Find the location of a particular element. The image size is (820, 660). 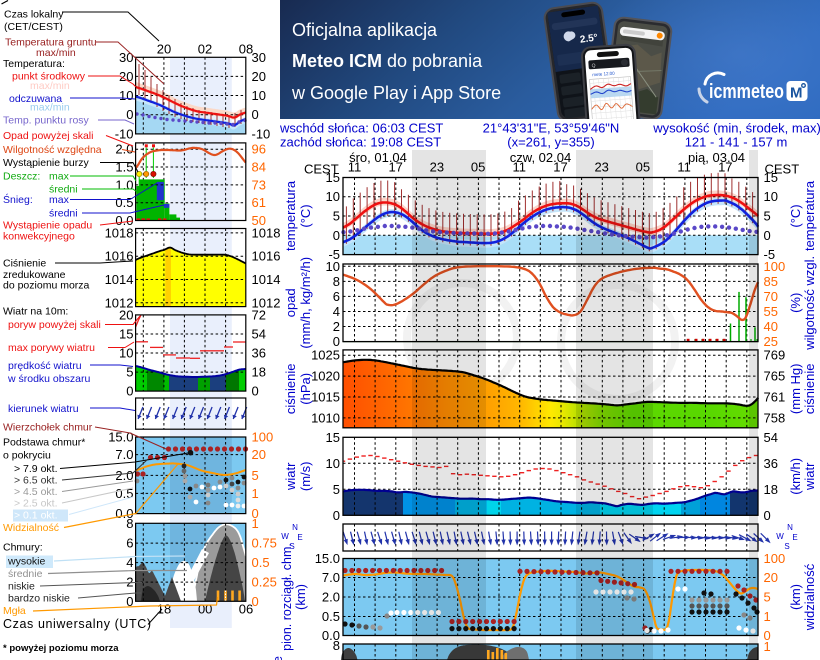

svg-text: w Google Play i App Store is located at coordinates (396, 93).